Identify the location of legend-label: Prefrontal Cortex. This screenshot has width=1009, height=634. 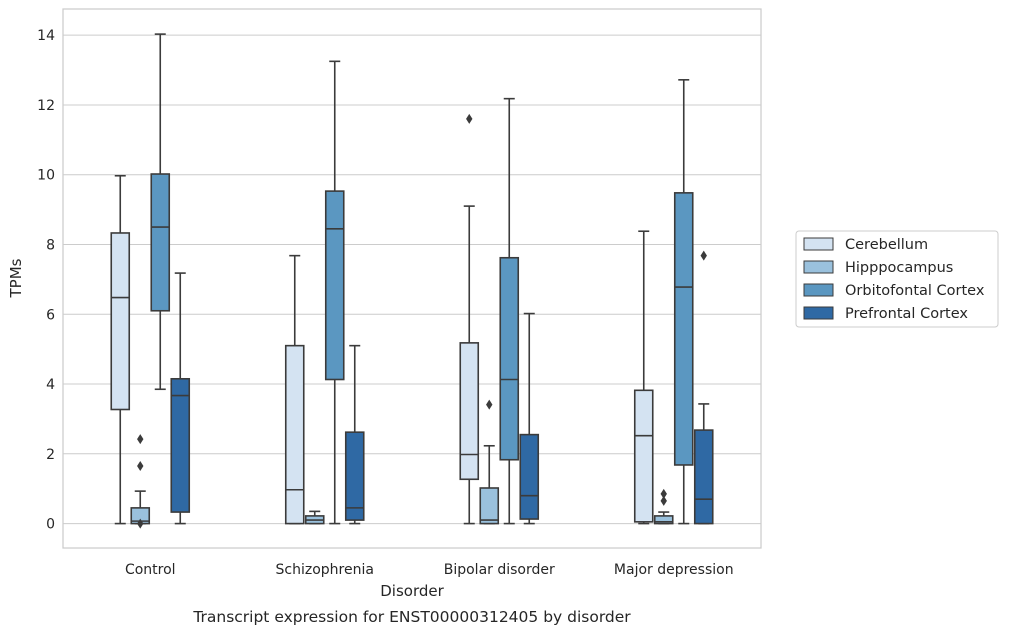
(906, 314).